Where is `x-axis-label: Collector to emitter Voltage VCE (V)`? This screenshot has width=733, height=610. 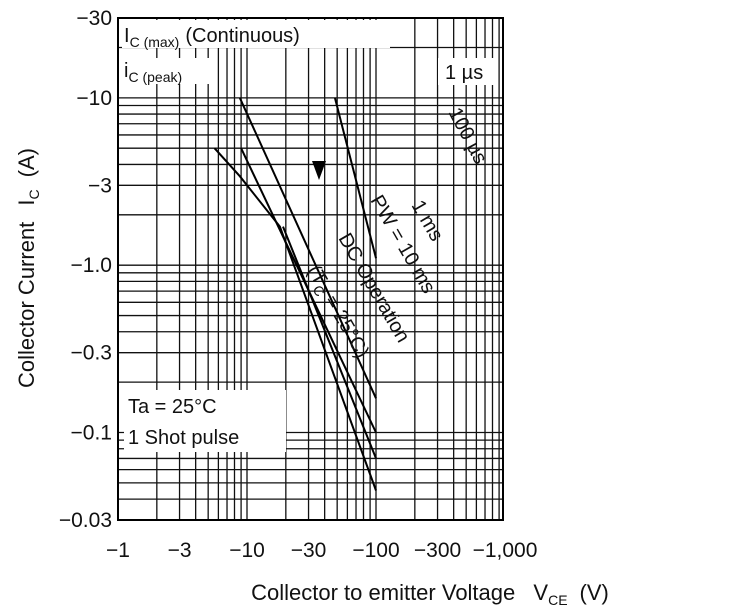 x-axis-label: Collector to emitter Voltage VCE (V) is located at coordinates (430, 594).